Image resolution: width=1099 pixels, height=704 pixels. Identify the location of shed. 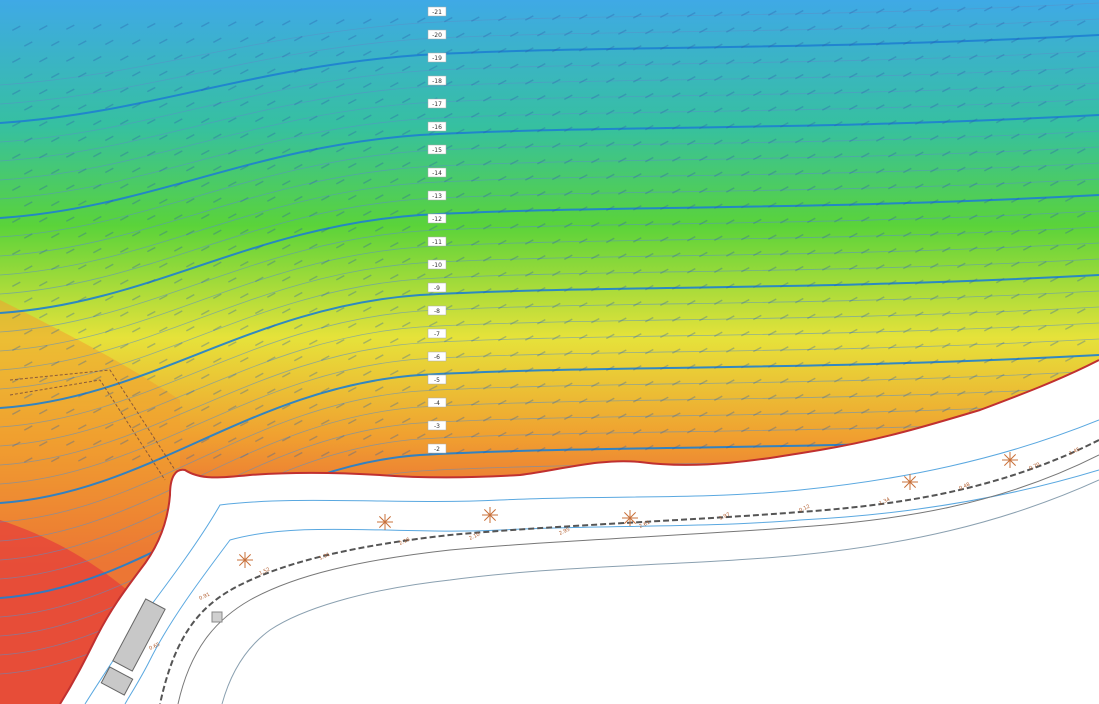
(217, 617).